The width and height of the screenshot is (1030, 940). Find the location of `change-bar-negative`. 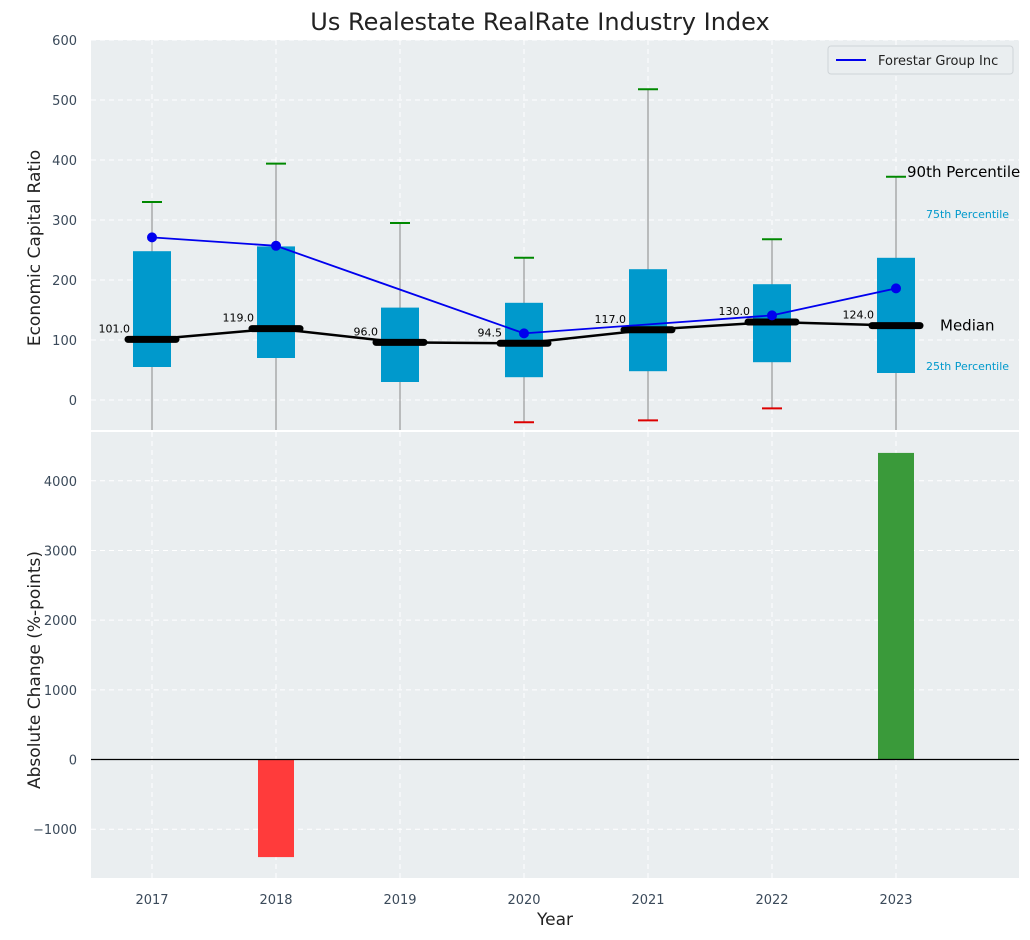

change-bar-negative is located at coordinates (276, 808).